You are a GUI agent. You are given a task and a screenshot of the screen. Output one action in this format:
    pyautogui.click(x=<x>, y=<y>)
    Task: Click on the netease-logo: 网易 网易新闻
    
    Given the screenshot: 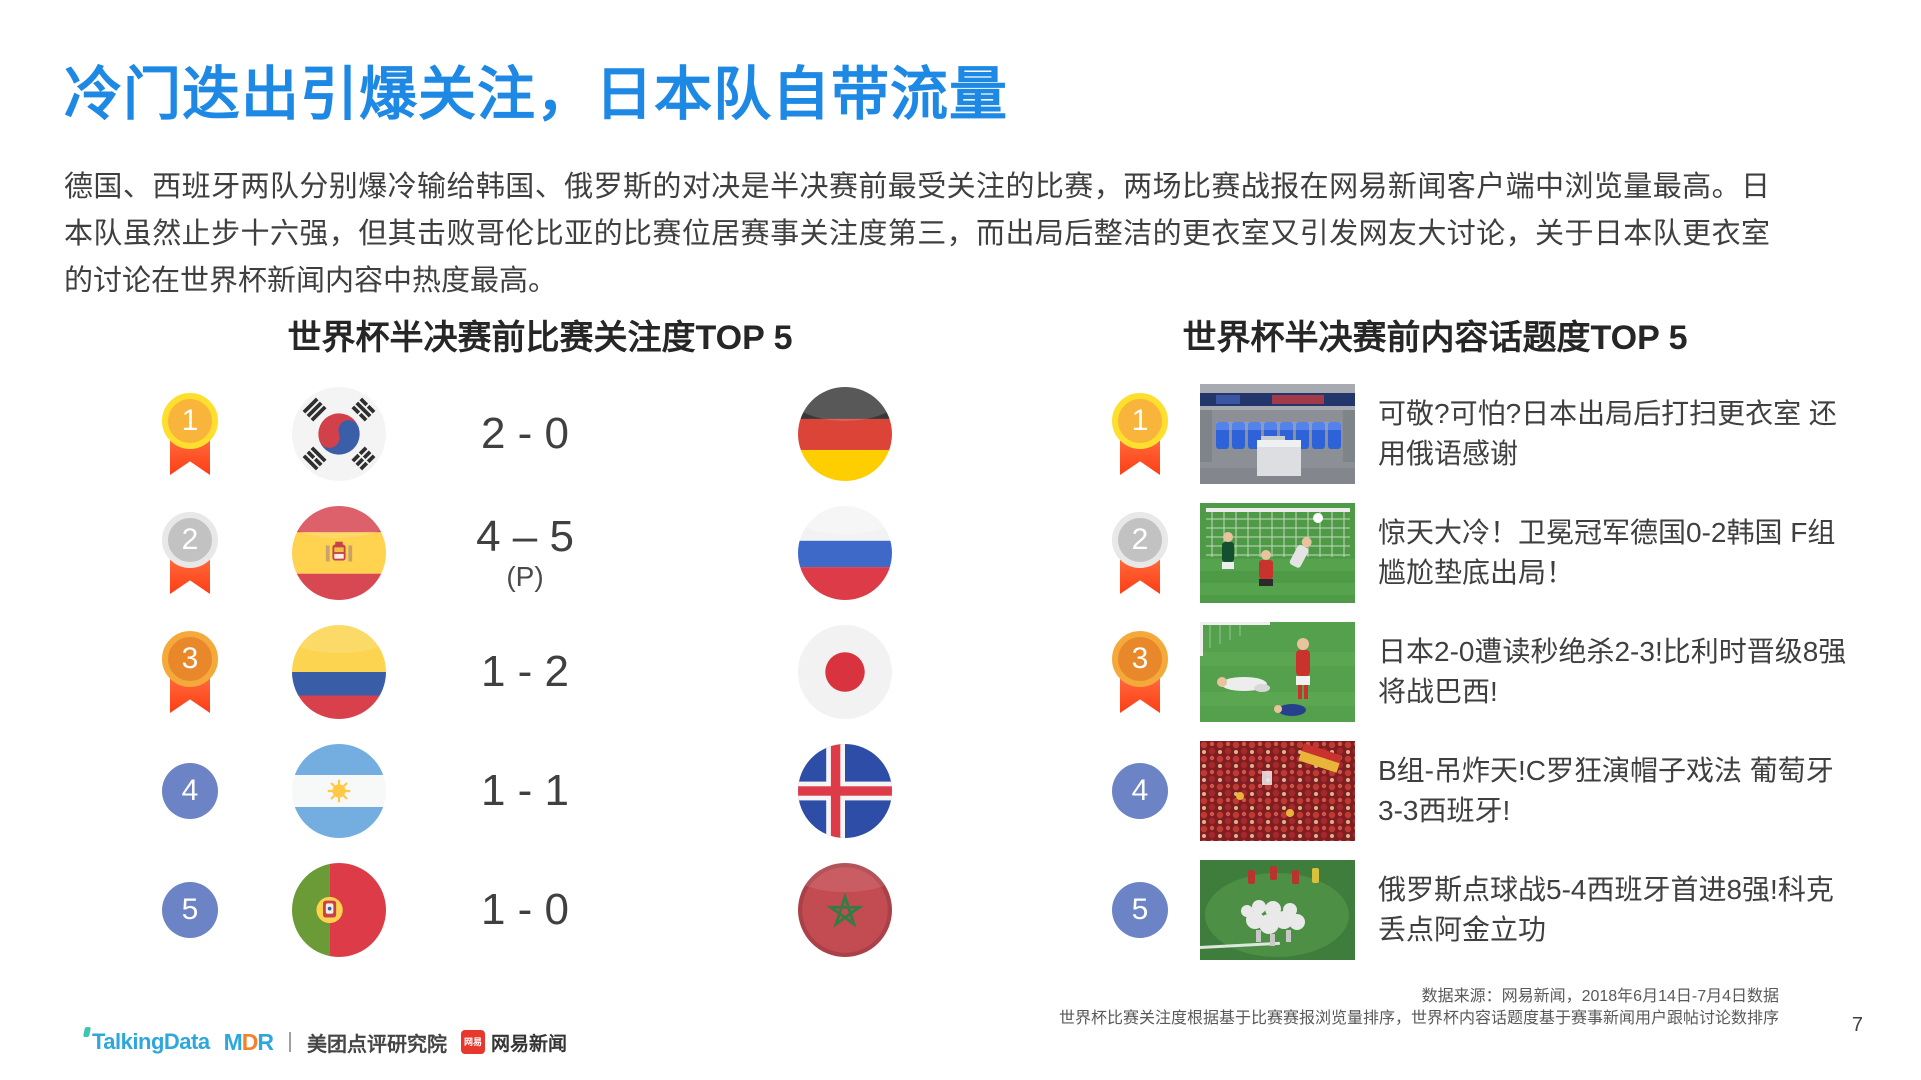 What is the action you would take?
    pyautogui.click(x=513, y=1042)
    